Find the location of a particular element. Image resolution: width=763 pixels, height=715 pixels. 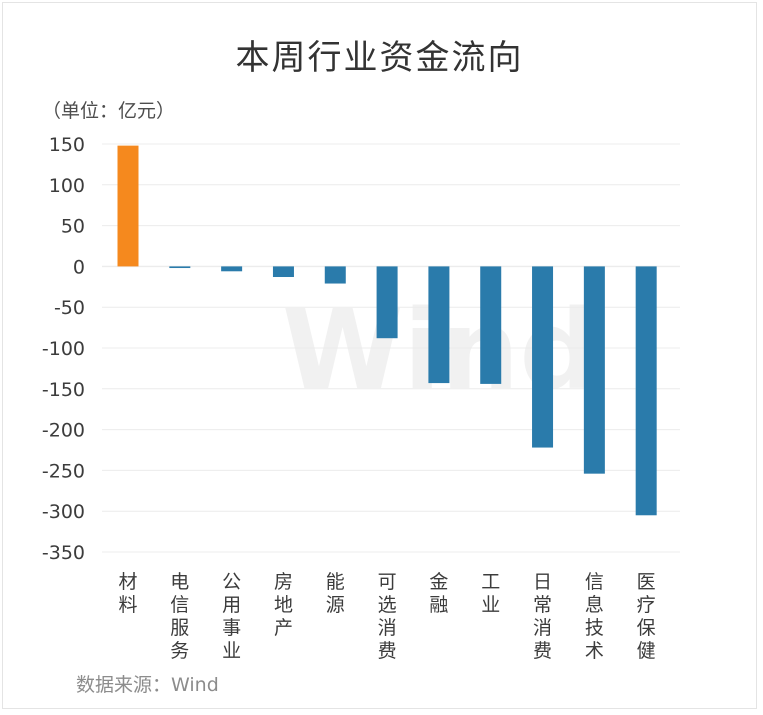

y-tick-label: -300 is located at coordinates (63, 512).